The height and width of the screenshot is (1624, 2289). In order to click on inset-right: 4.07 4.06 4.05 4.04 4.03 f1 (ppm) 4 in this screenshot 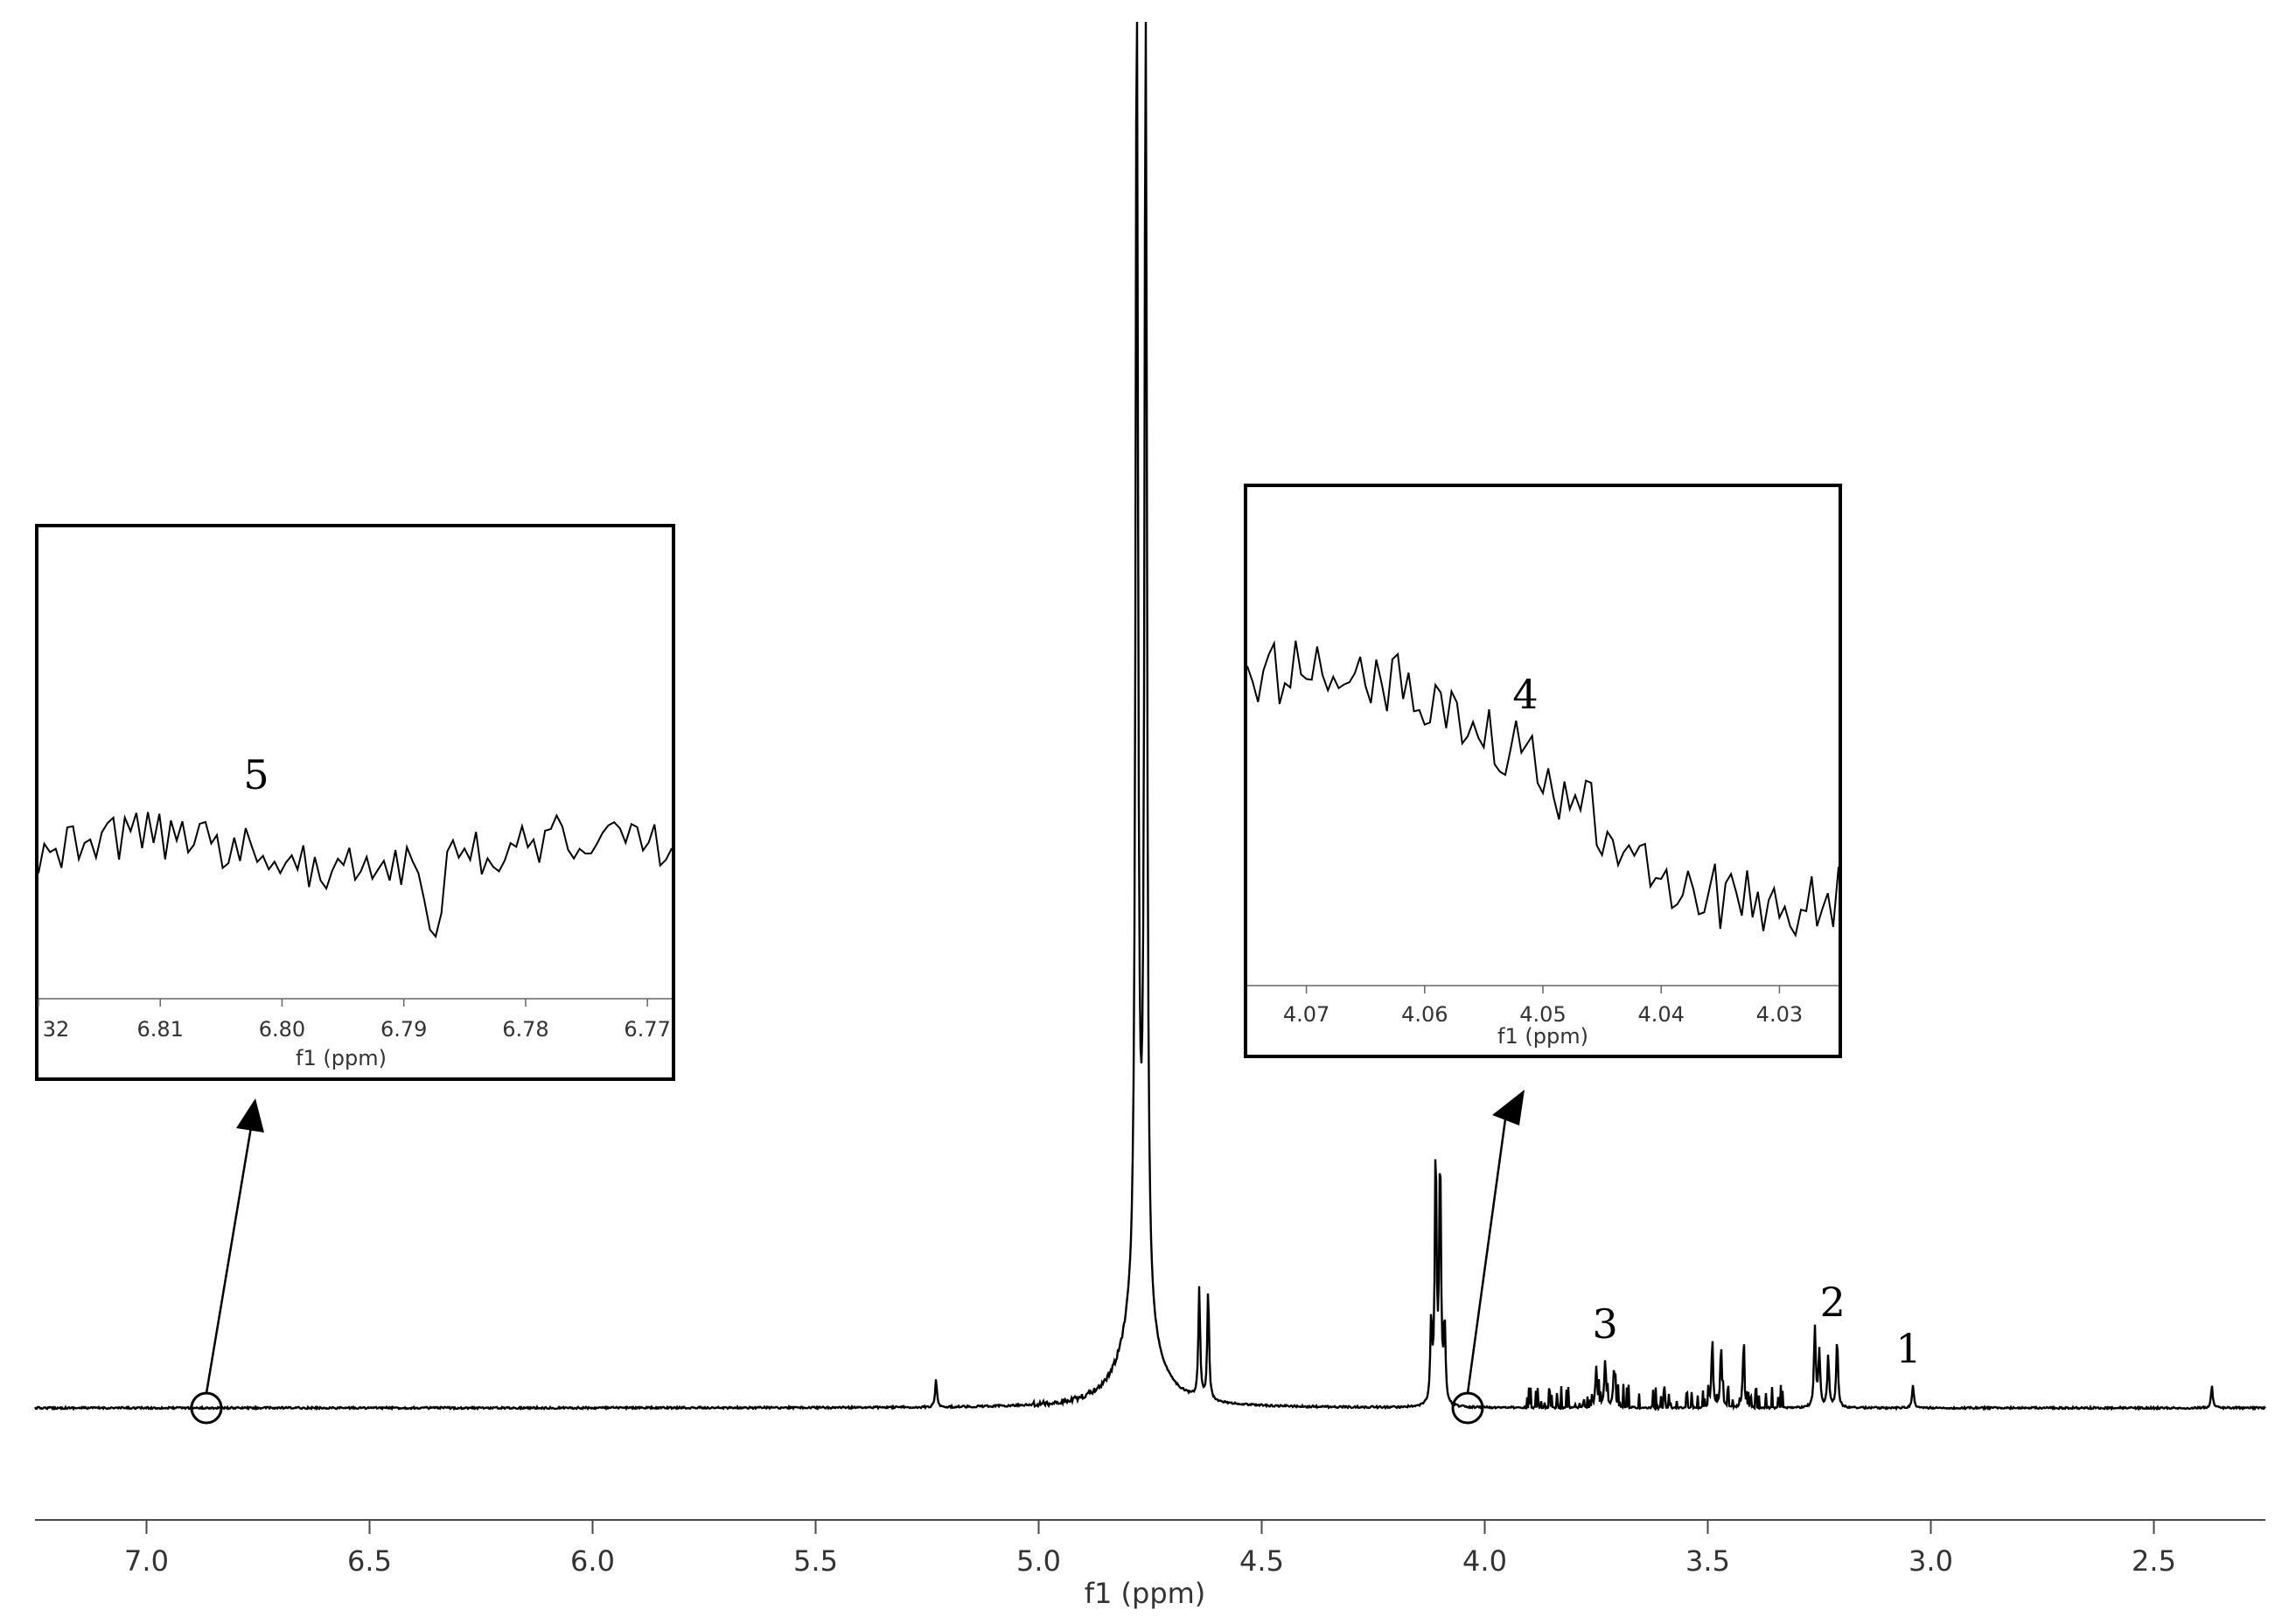, I will do `click(1543, 771)`.